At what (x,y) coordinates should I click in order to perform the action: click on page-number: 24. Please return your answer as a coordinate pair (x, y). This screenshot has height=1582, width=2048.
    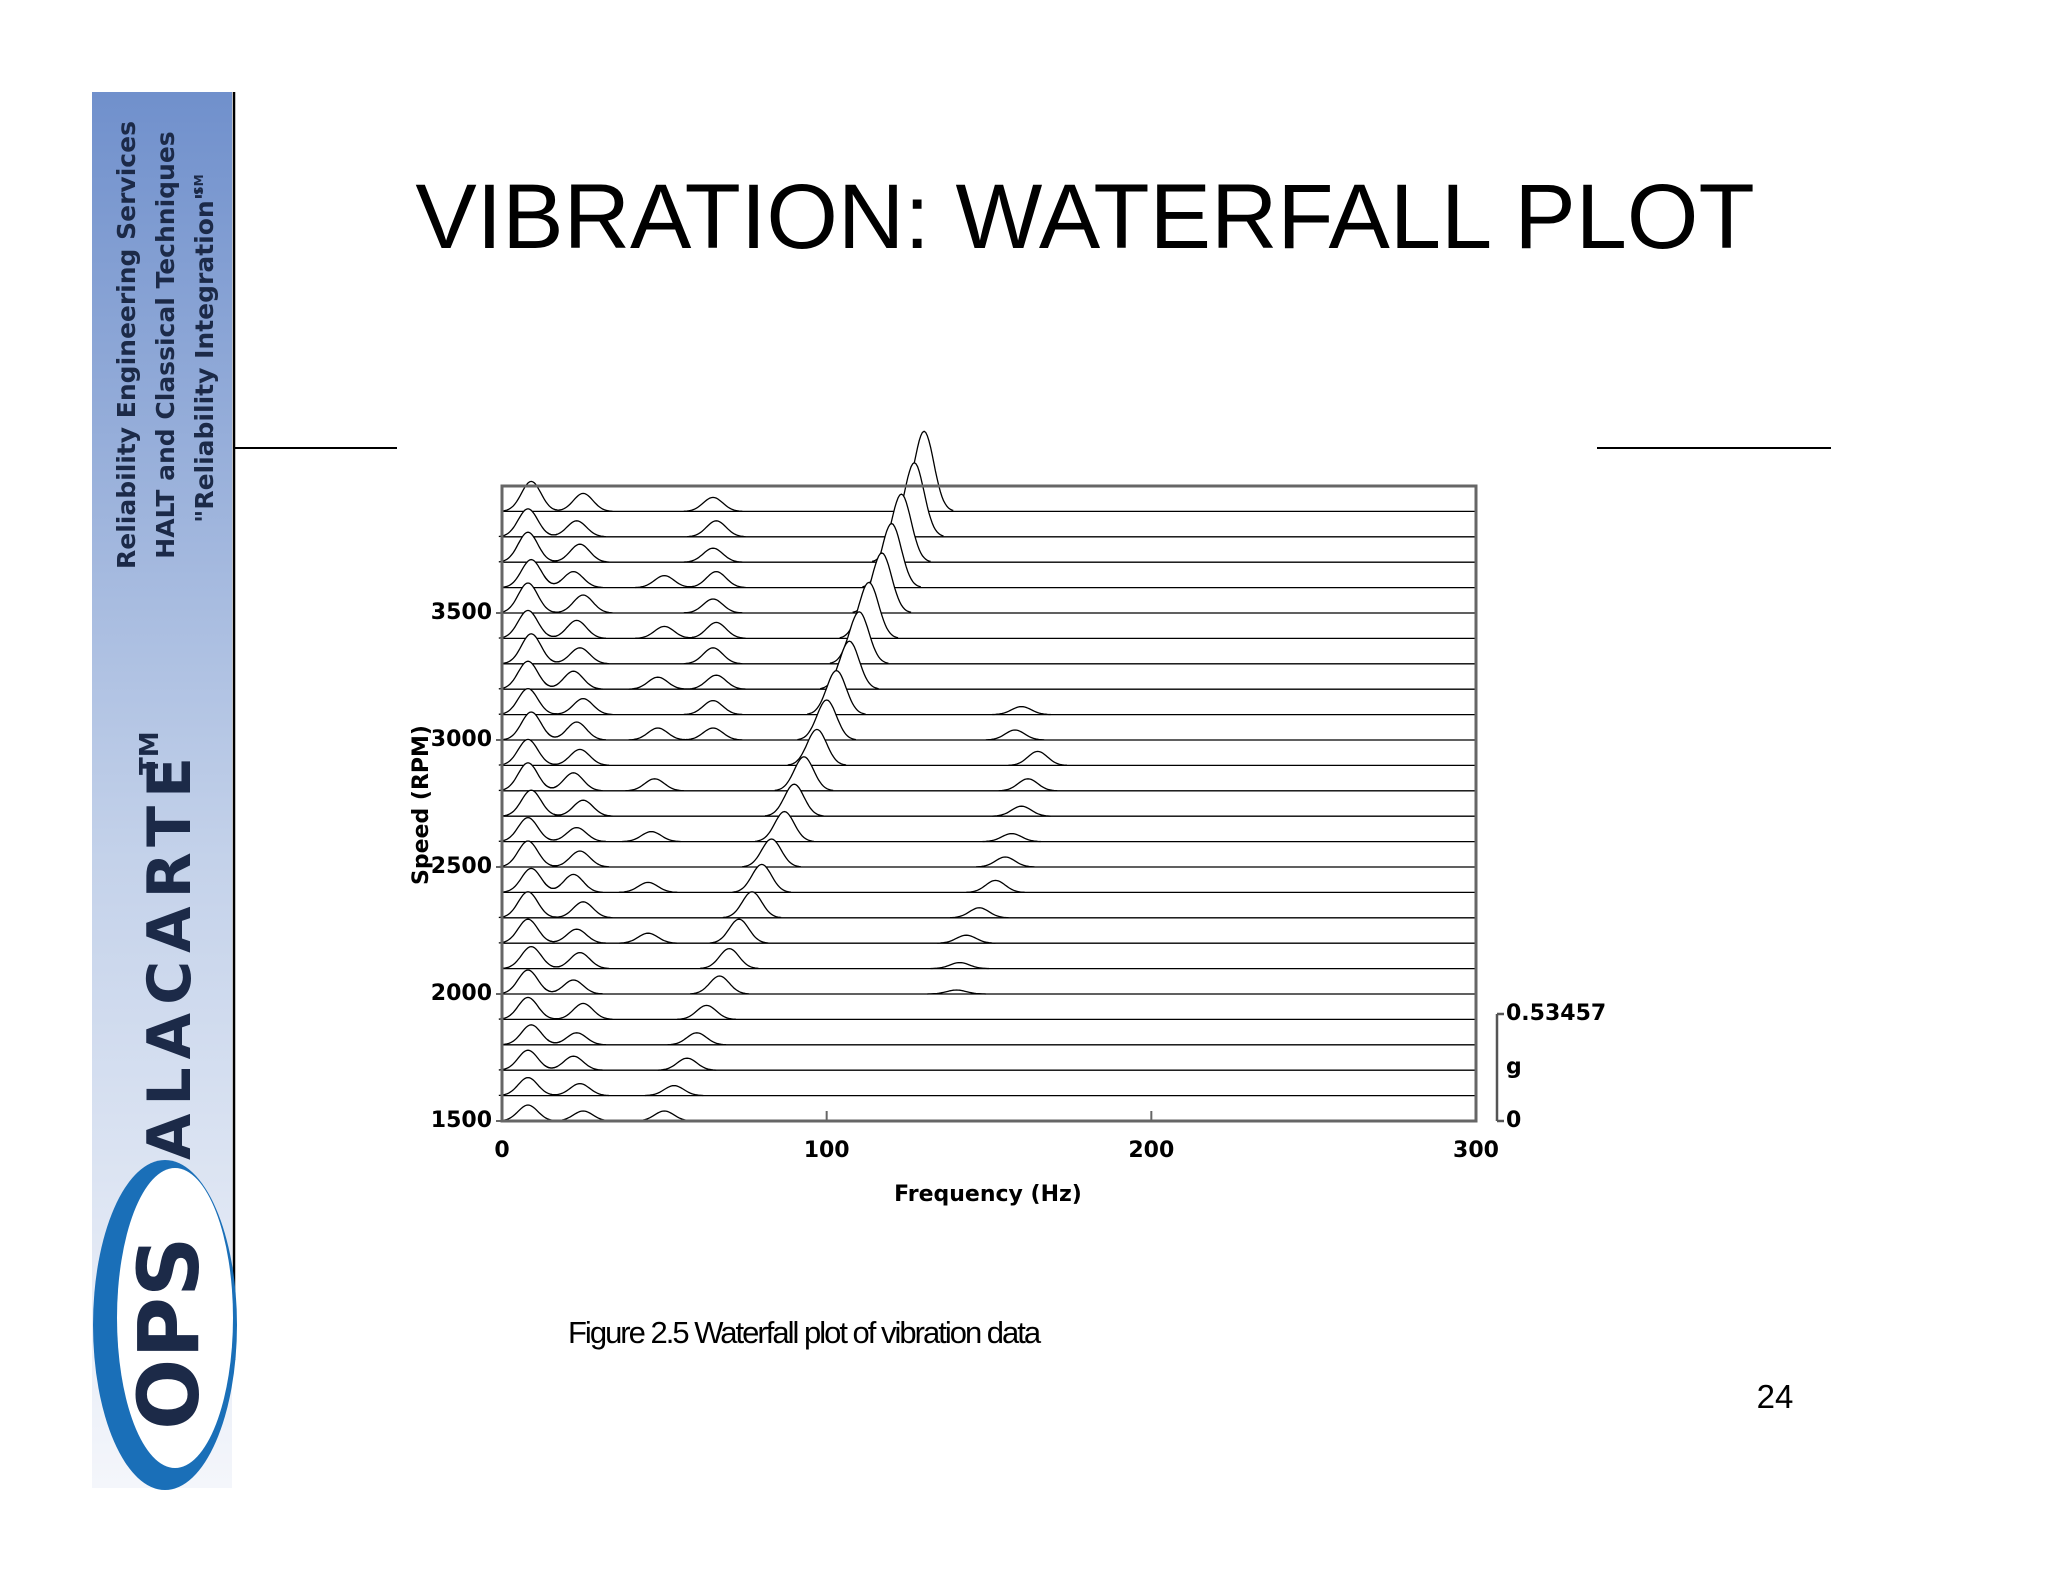
    Looking at the image, I should click on (1775, 1396).